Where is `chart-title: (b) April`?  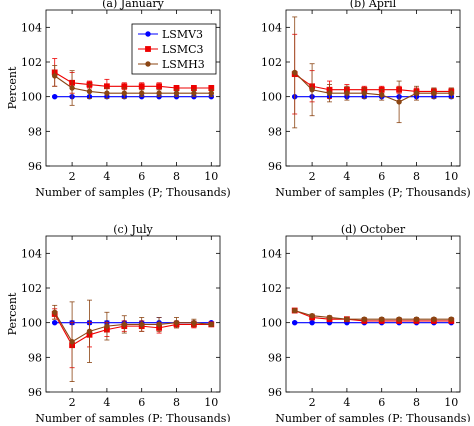 chart-title: (b) April is located at coordinates (373, 5).